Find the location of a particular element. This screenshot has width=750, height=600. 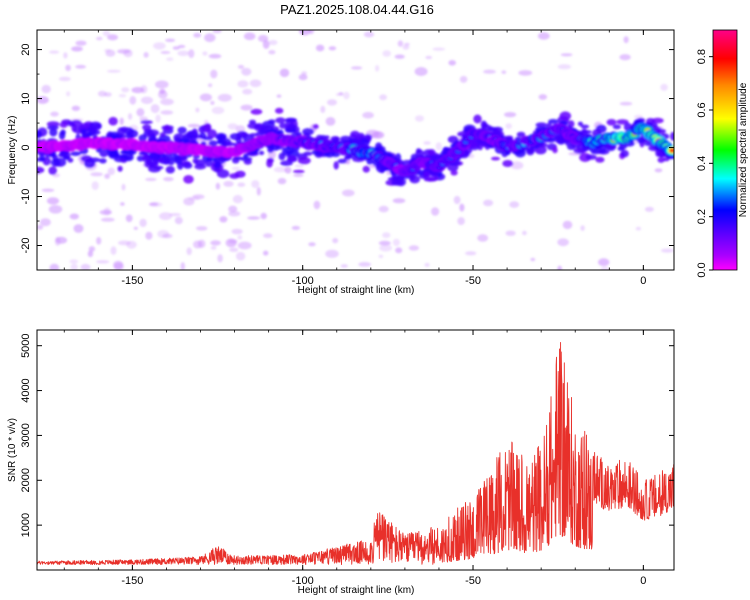

y-tick-label: 20 is located at coordinates (26, 49).